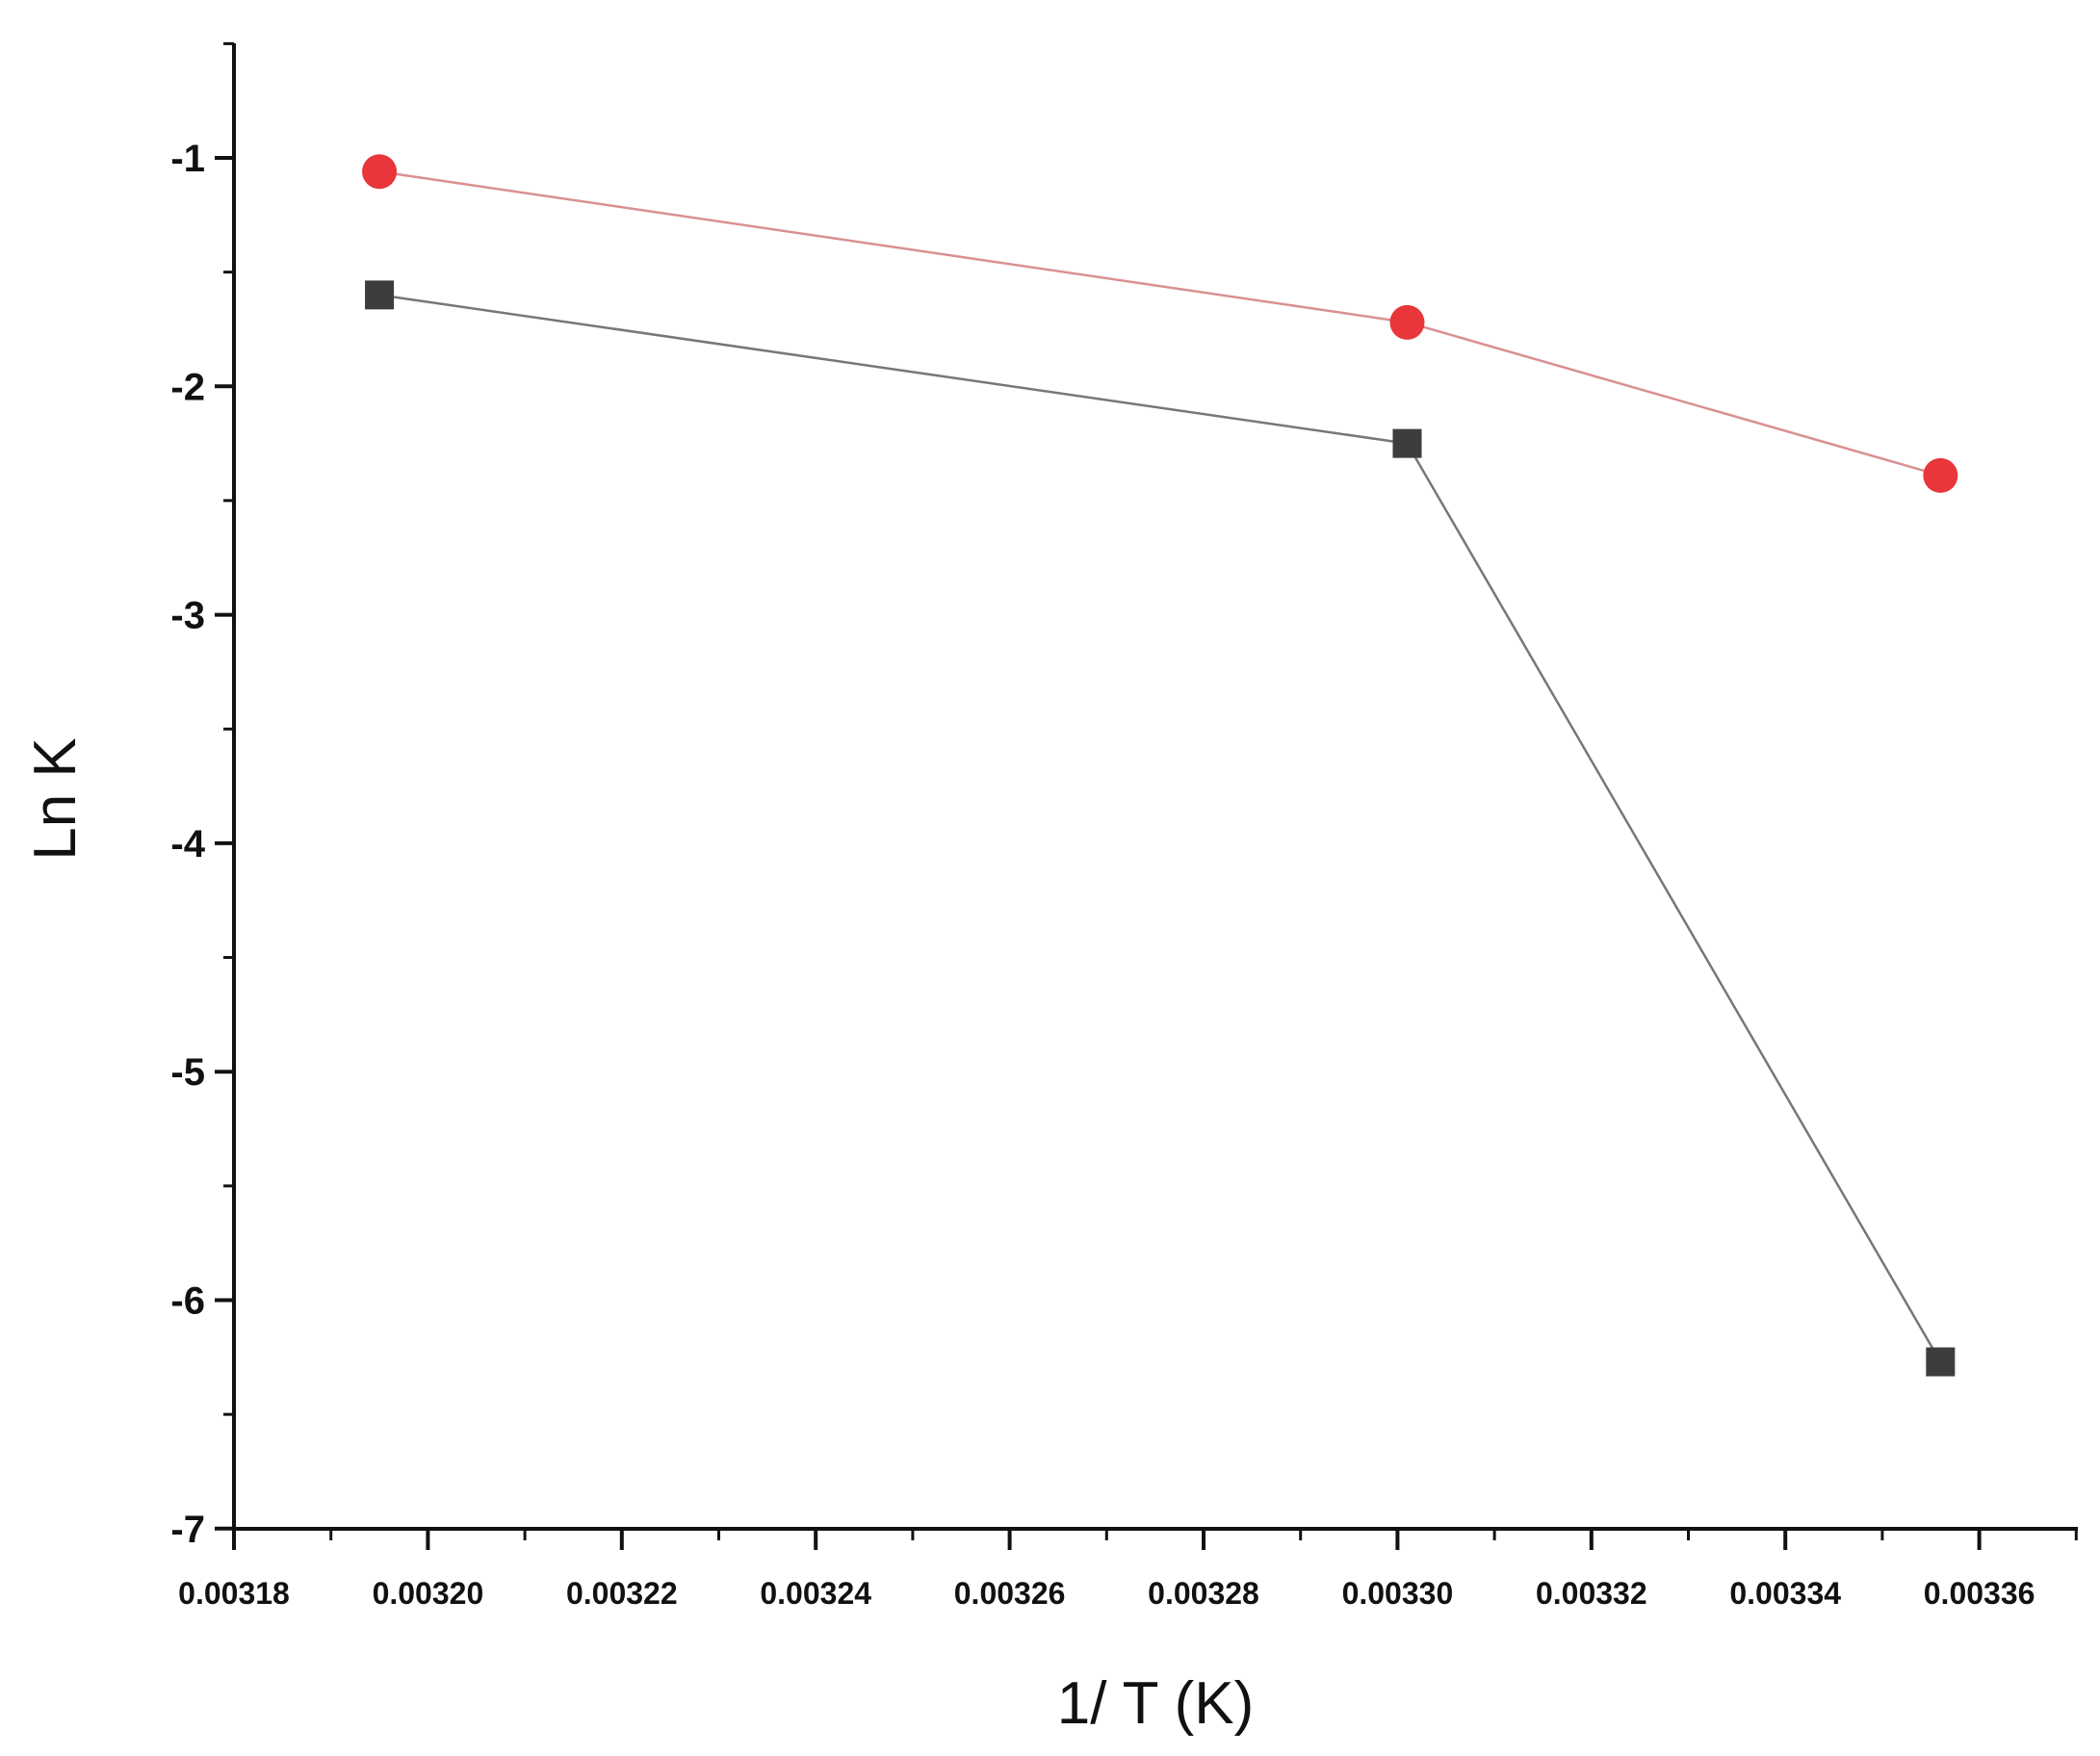 The width and height of the screenshot is (2100, 1756). I want to click on series-line, so click(1159, 324).